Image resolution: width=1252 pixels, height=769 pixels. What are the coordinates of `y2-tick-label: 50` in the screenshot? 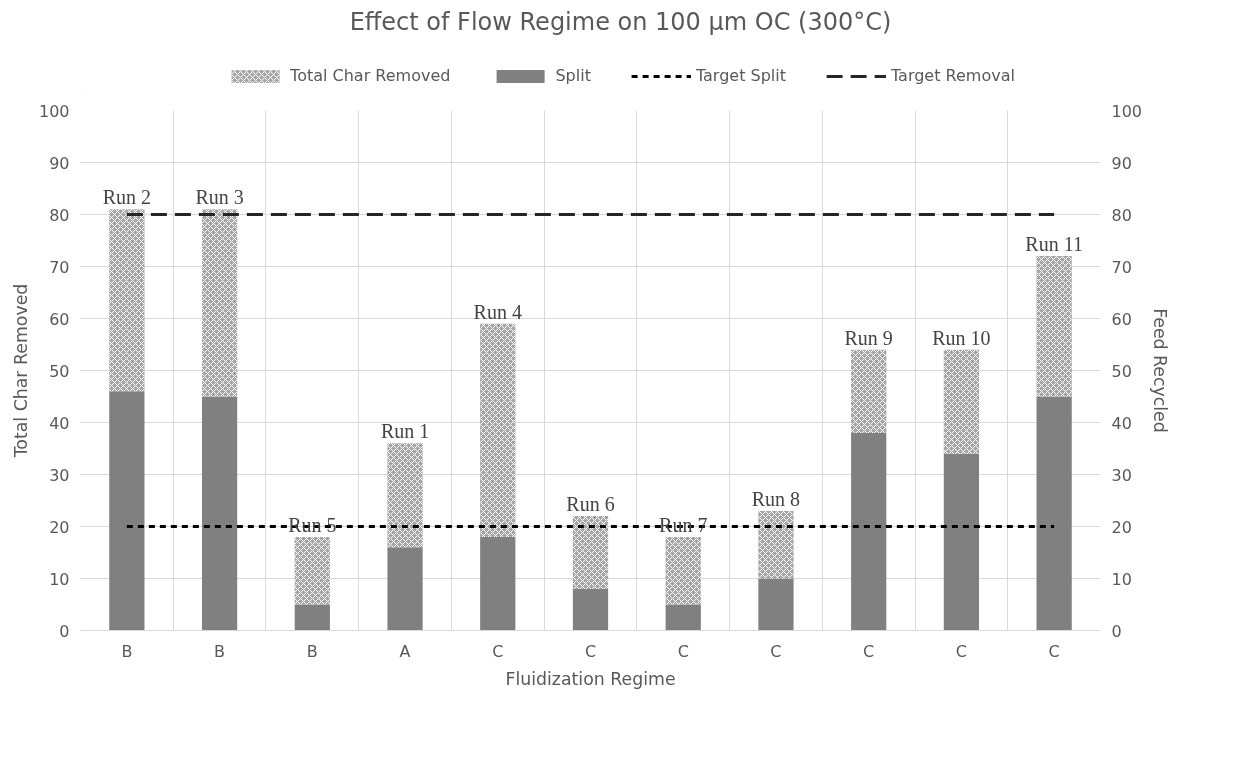 It's located at (1121, 371).